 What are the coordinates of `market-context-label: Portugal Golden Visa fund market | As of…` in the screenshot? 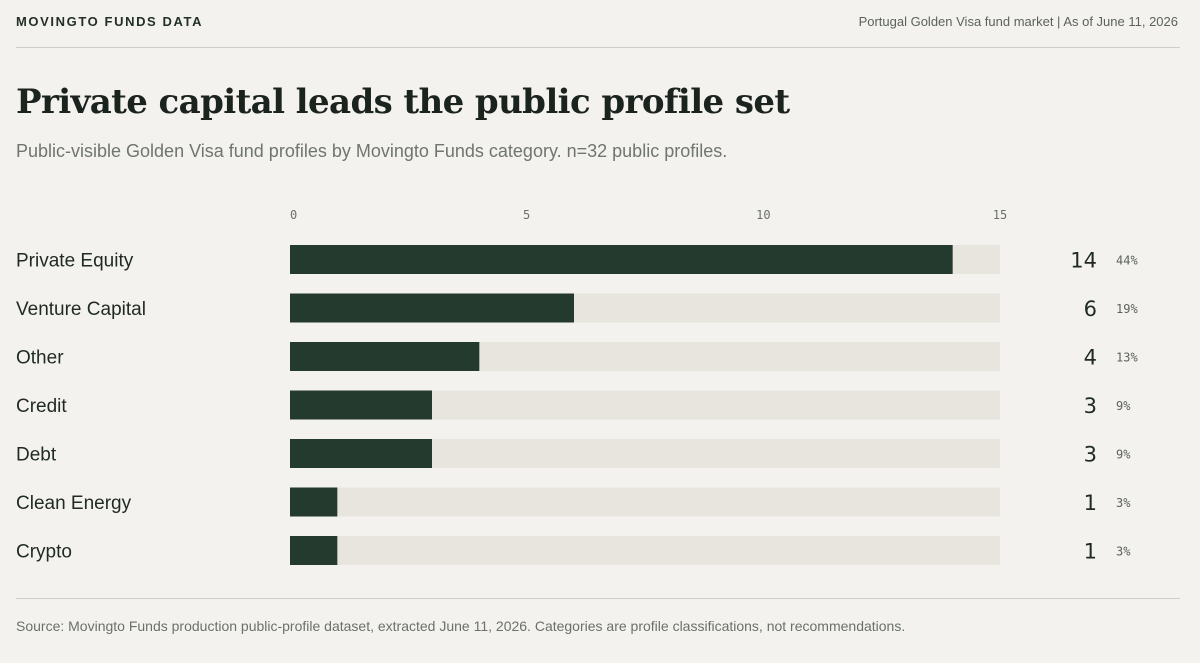 It's located at (1018, 21).